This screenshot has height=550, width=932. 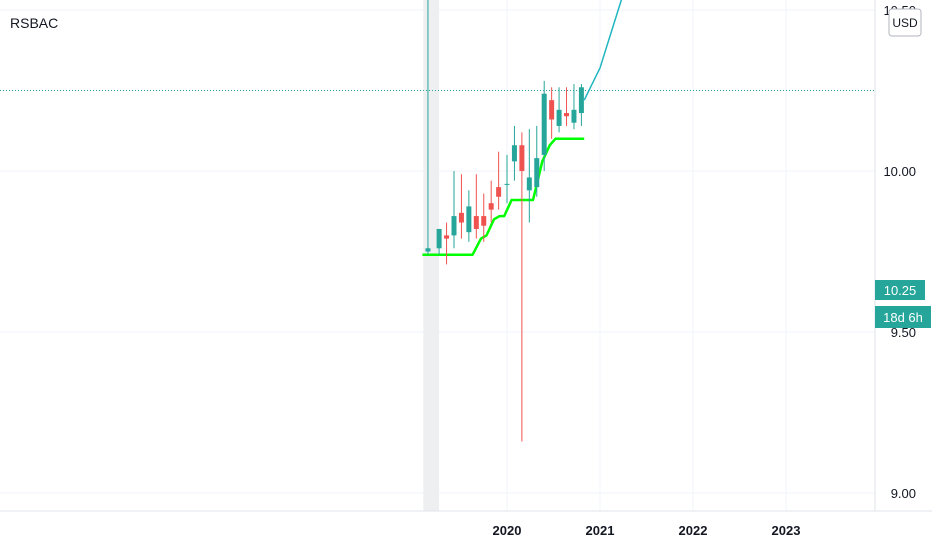 I want to click on last-price-value: 10.25, so click(x=900, y=290).